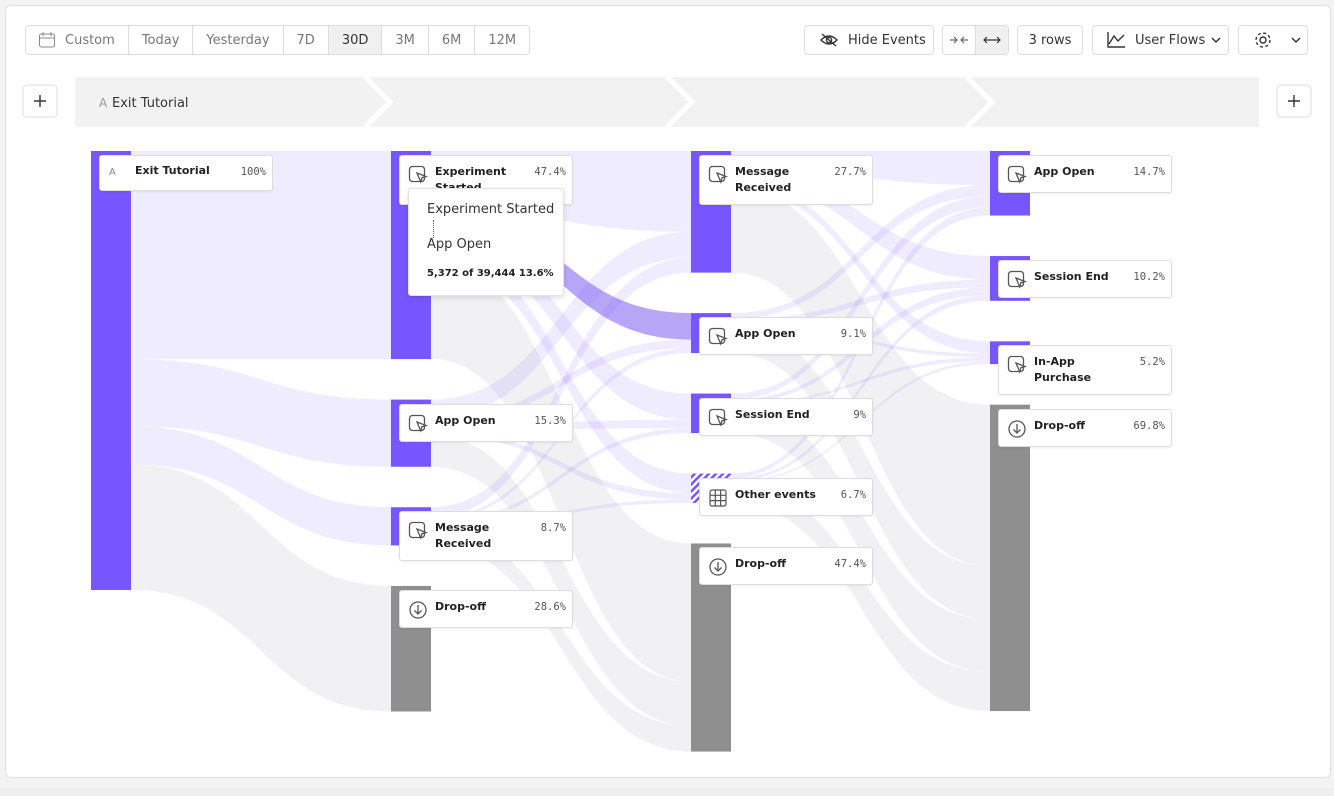 Image resolution: width=1334 pixels, height=796 pixels. I want to click on node-card: Drop-off 69.8%, so click(1085, 427).